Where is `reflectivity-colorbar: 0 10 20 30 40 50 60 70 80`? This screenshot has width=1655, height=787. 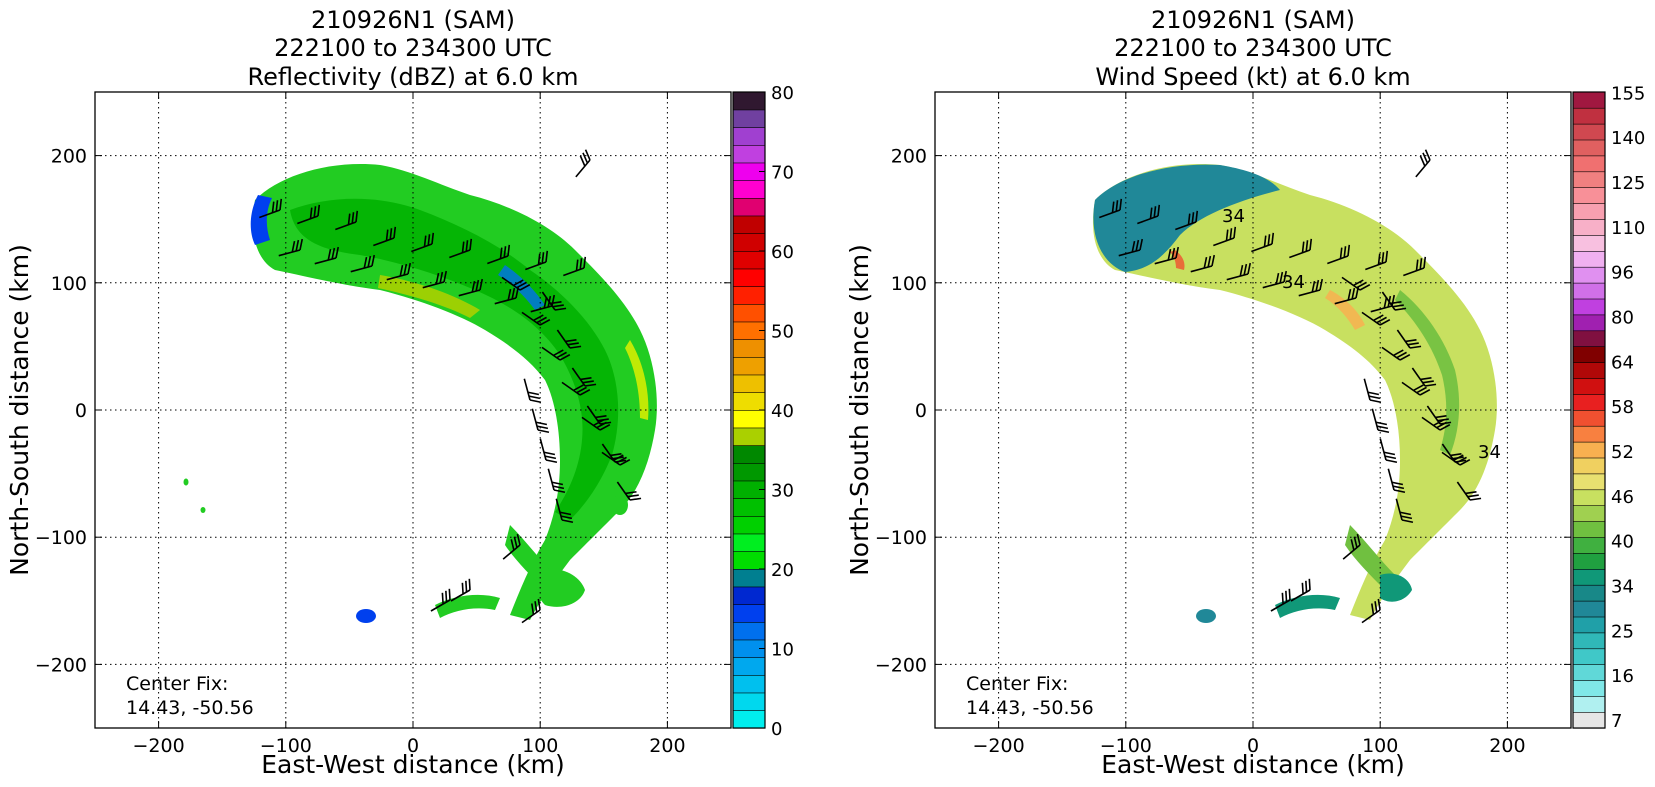 reflectivity-colorbar: 0 10 20 30 40 50 60 70 80 is located at coordinates (763, 411).